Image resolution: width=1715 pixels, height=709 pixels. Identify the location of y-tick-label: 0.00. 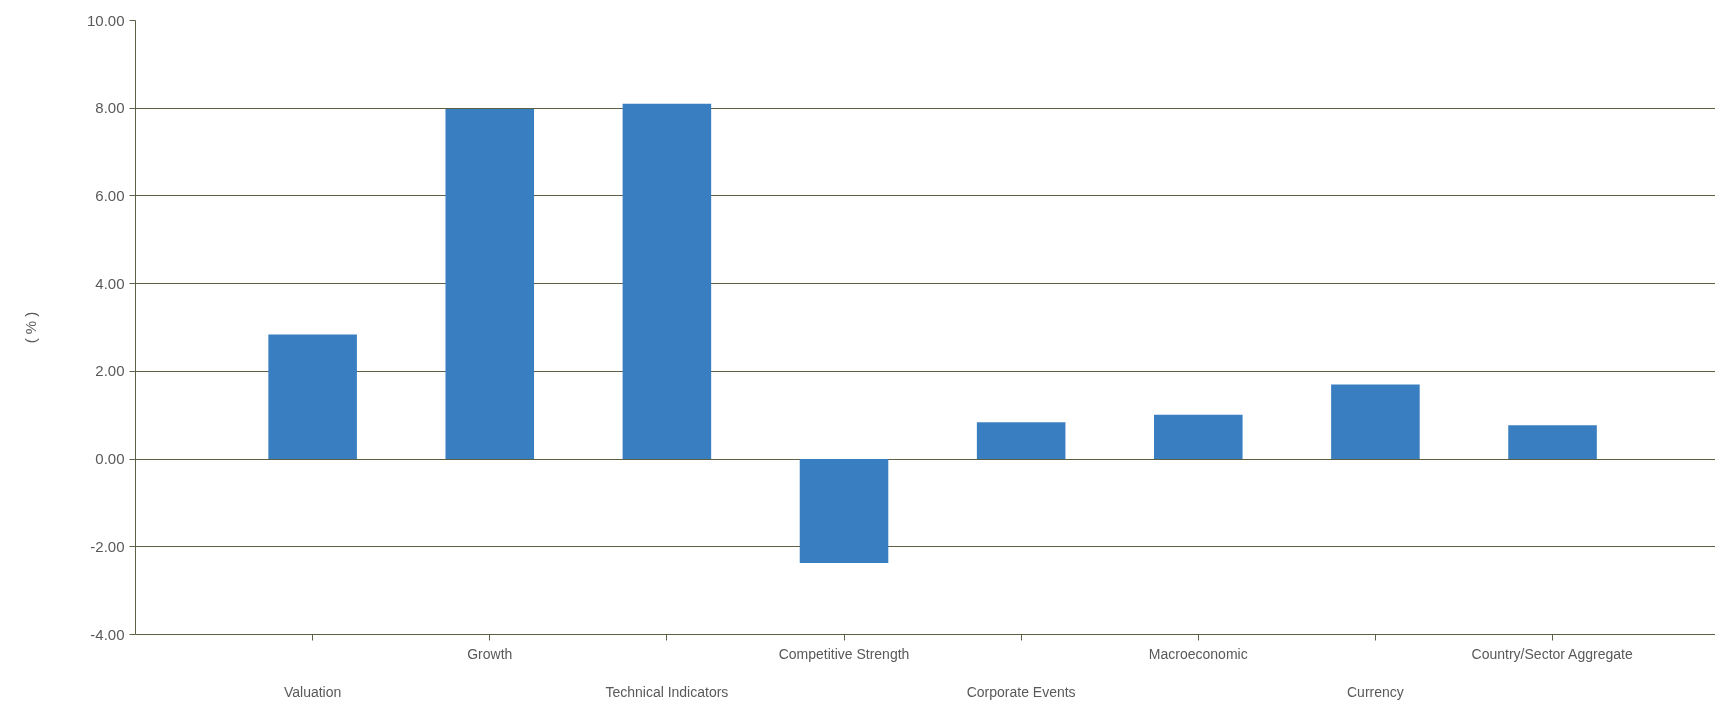
(110, 459).